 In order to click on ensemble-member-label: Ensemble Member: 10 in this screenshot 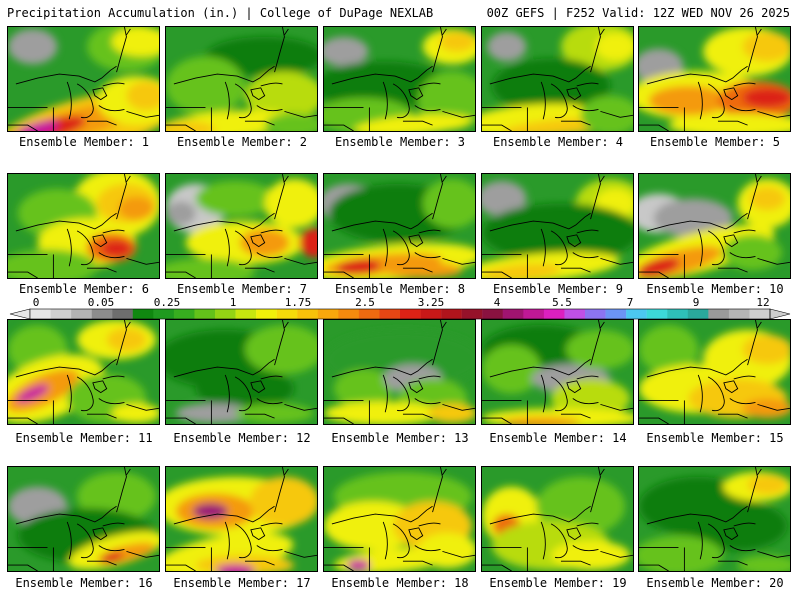, I will do `click(715, 289)`.